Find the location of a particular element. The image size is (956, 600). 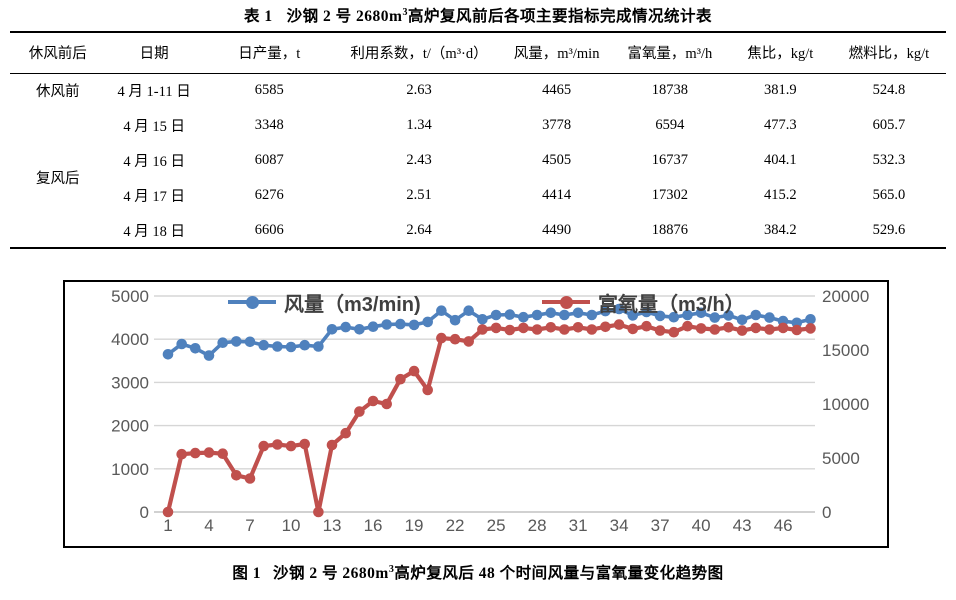

col-header-oxygen: 富氧量，m³/h is located at coordinates (669, 53).